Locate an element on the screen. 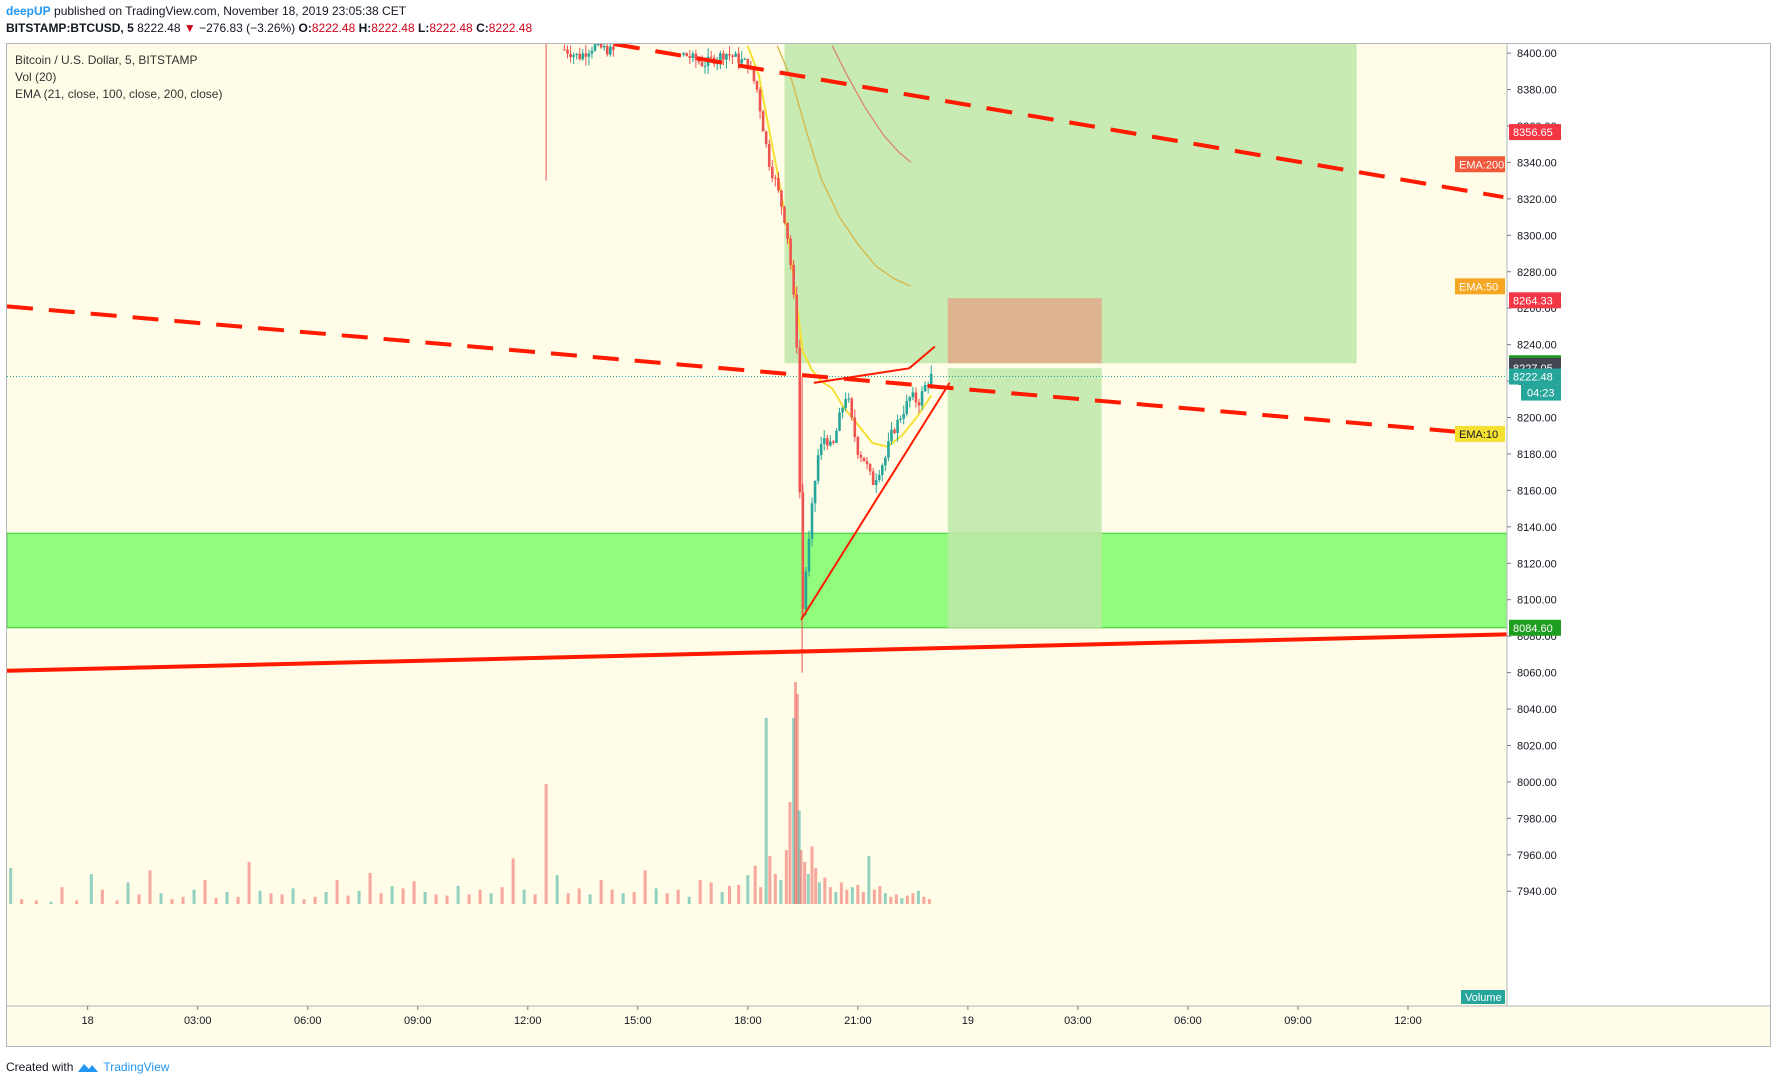 The image size is (1780, 1084). footer-brand: TradingView is located at coordinates (136, 1067).